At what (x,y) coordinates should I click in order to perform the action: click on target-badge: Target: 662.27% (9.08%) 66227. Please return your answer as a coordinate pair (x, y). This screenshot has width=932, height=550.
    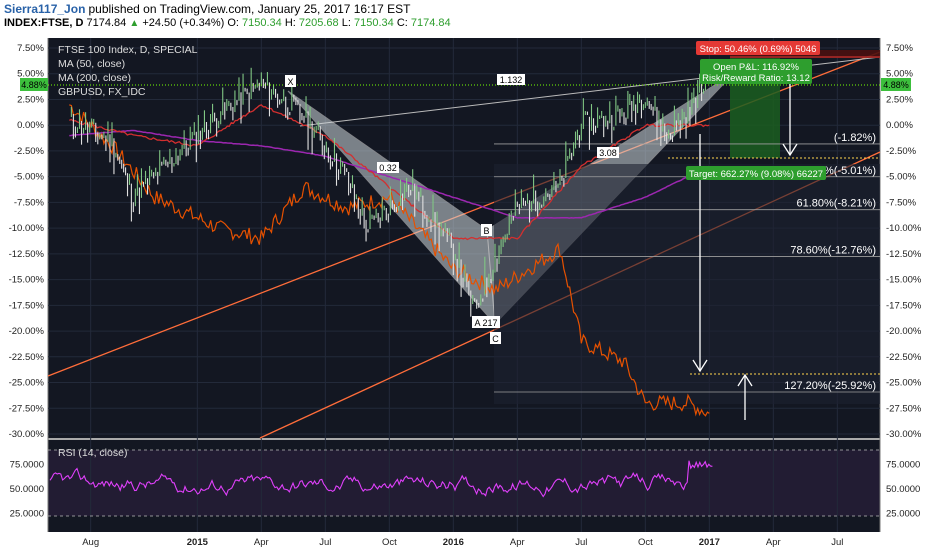
    Looking at the image, I should click on (756, 173).